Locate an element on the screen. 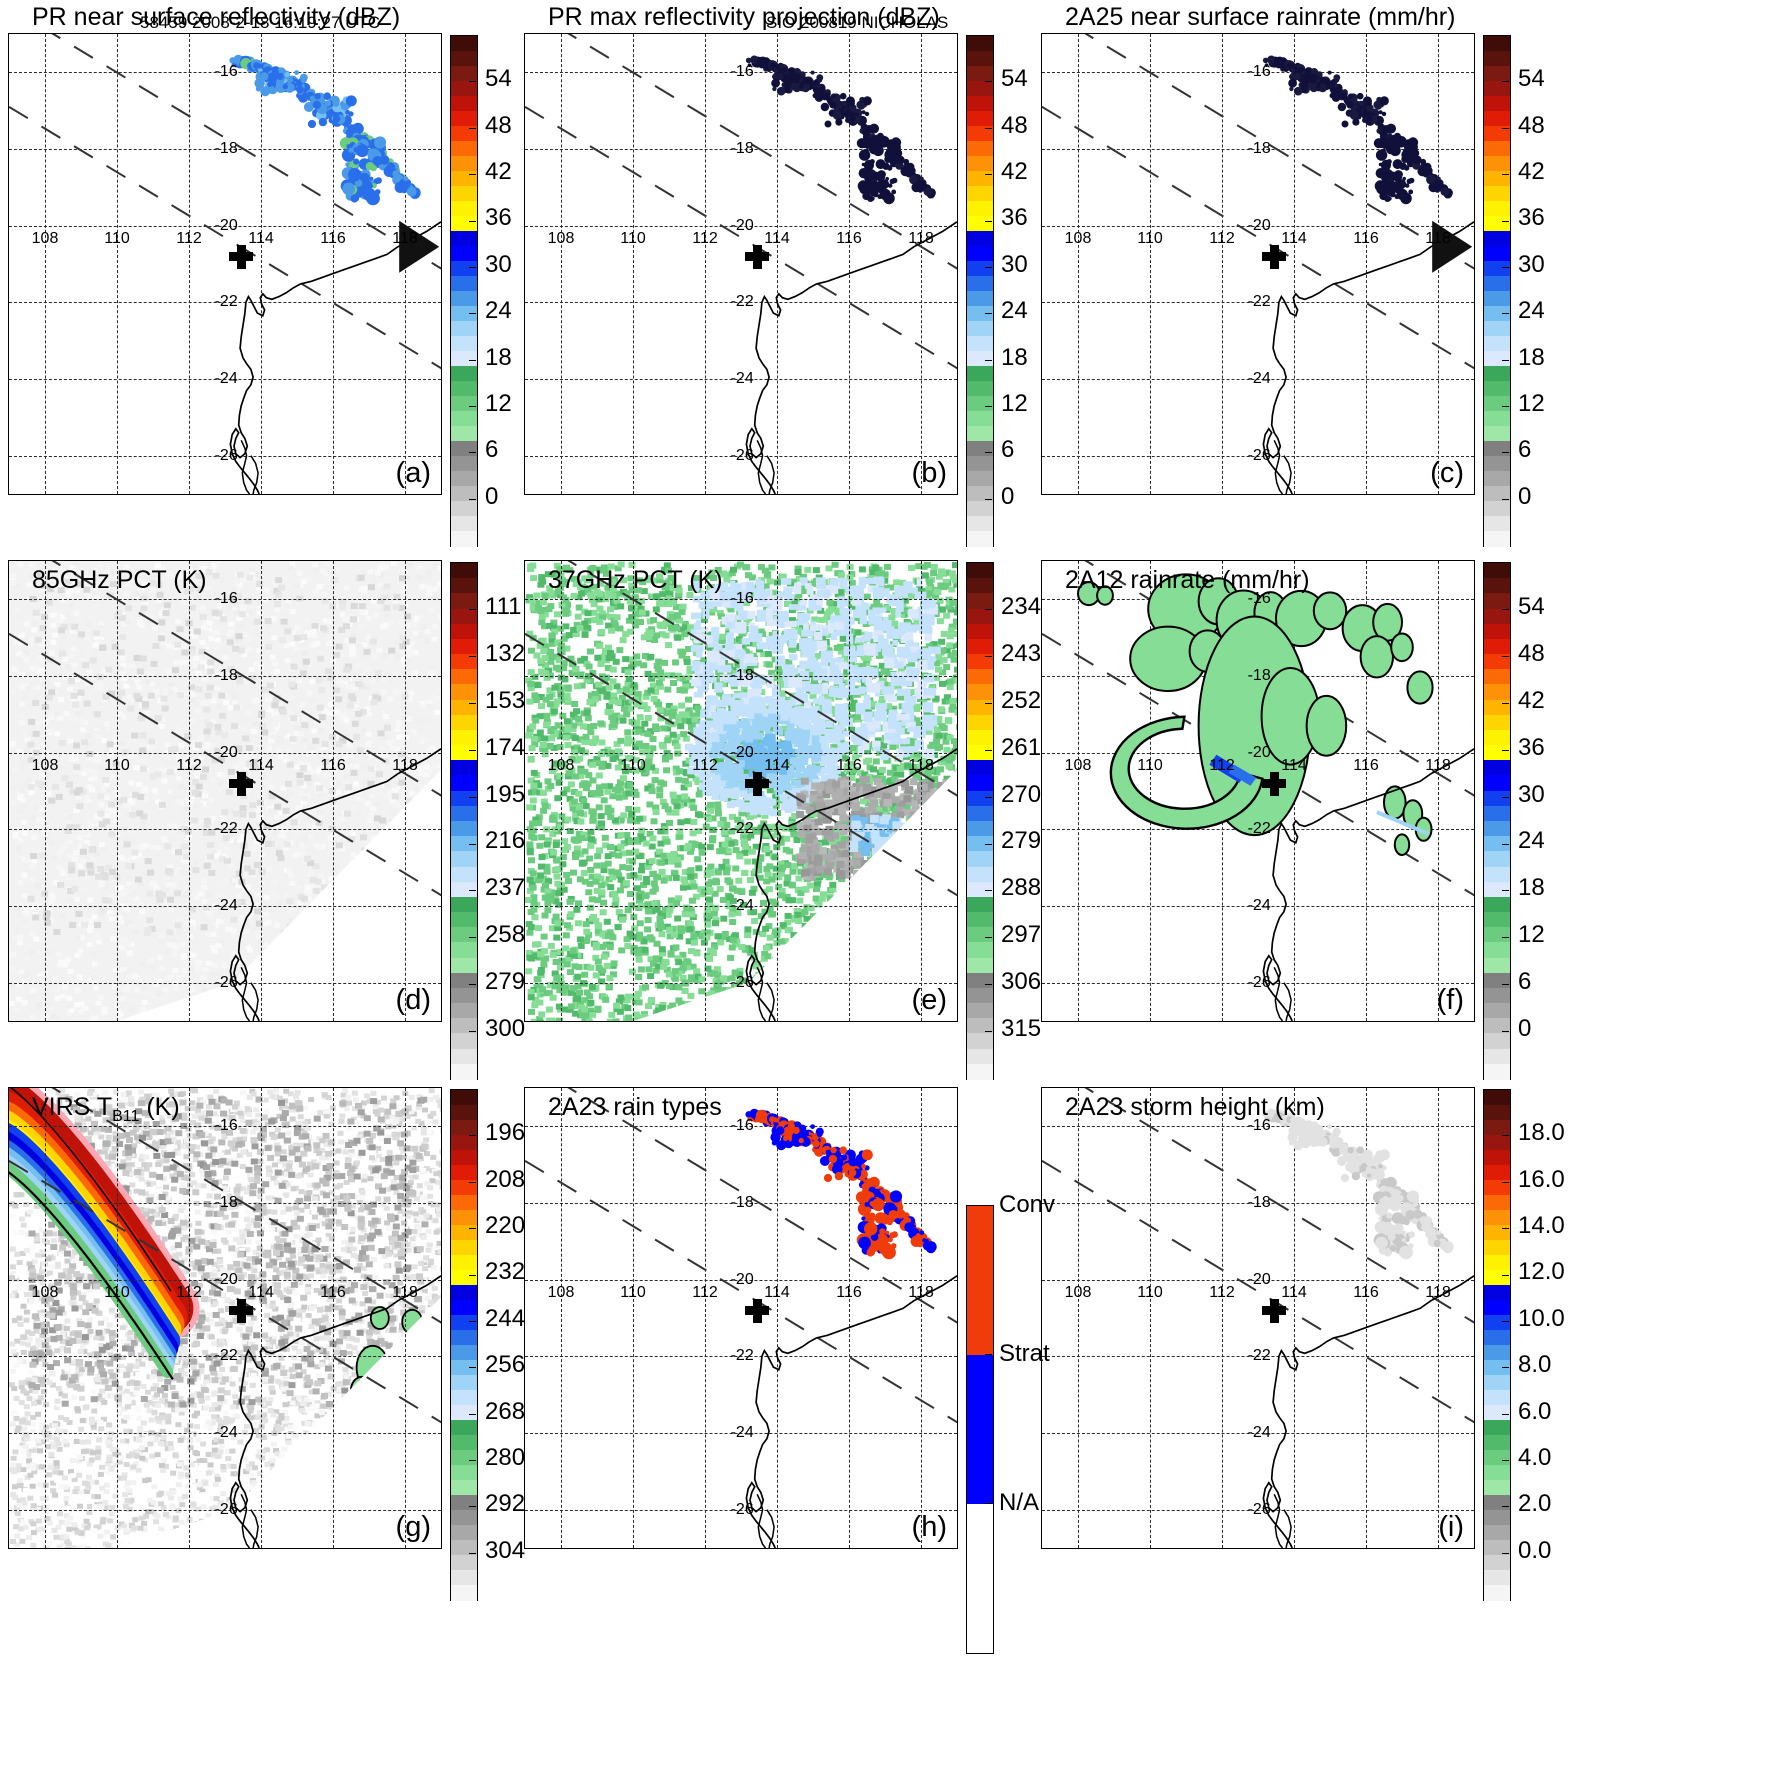  gridline-lat--24 is located at coordinates (741, 379).